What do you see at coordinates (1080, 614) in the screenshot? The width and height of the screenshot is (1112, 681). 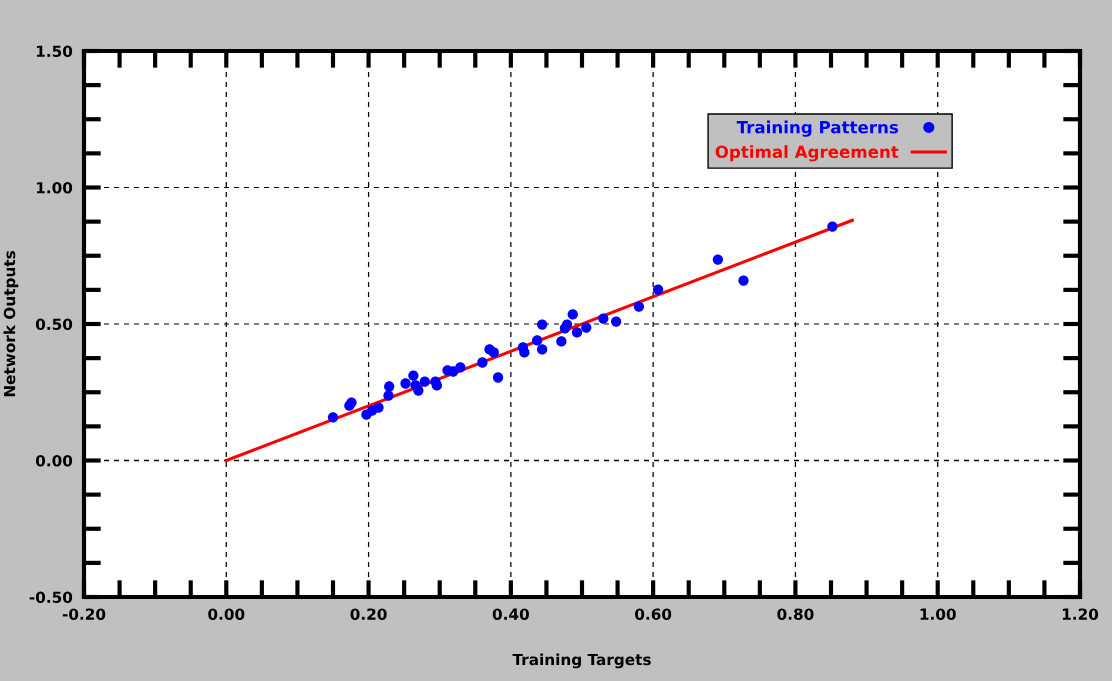 I see `x-tick-label: 1.20` at bounding box center [1080, 614].